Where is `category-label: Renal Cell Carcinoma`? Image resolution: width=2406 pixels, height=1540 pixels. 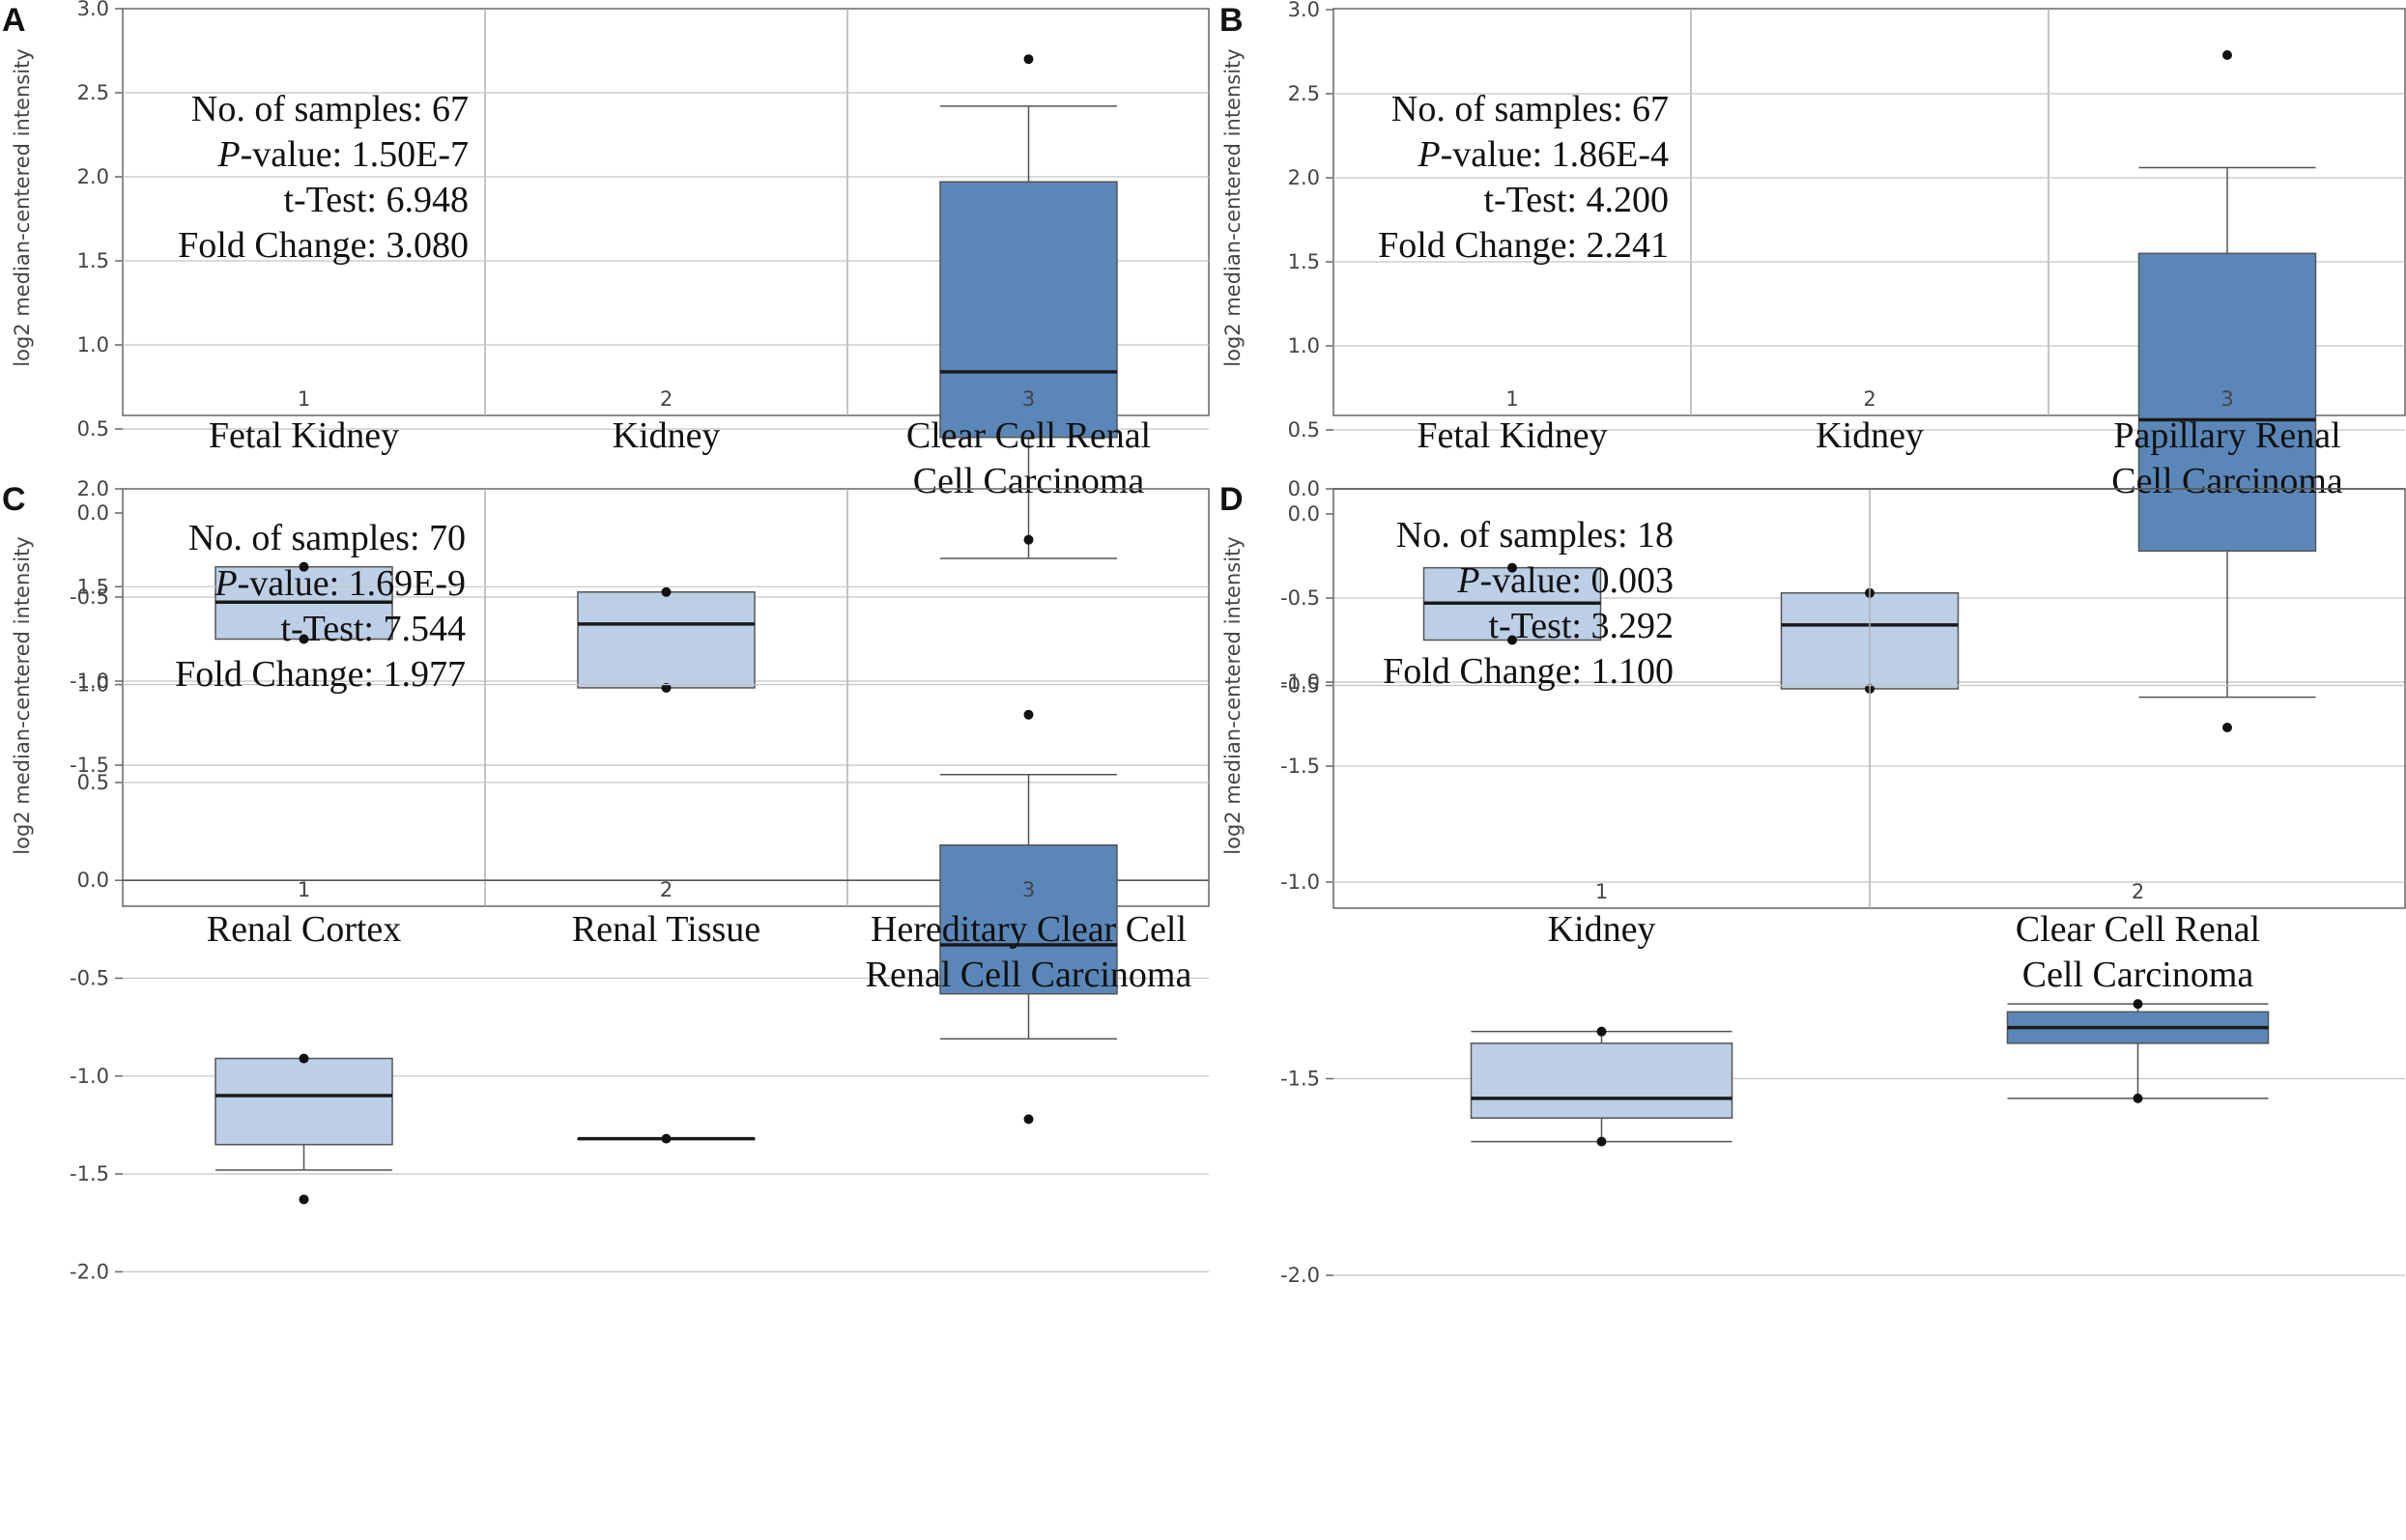 category-label: Renal Cell Carcinoma is located at coordinates (1029, 975).